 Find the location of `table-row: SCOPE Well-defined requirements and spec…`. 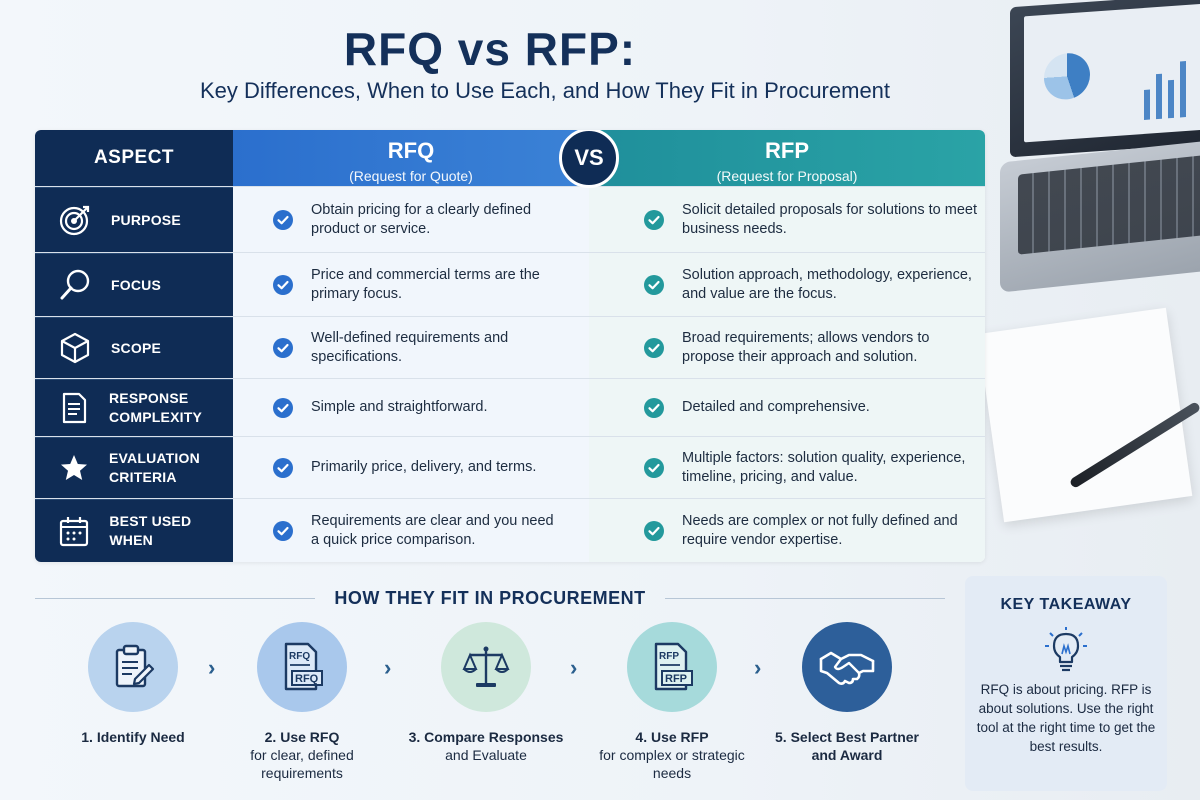

table-row: SCOPE Well-defined requirements and spec… is located at coordinates (510, 347).